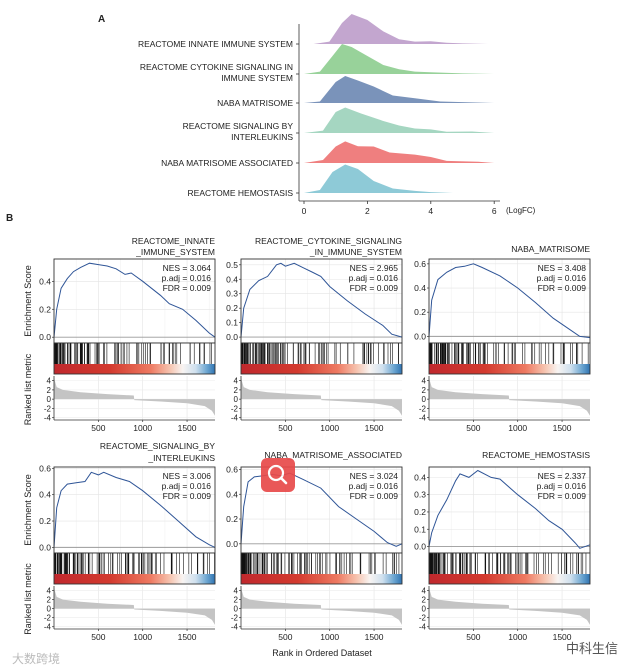 The height and width of the screenshot is (669, 631). I want to click on ridge-label: REACTOME HEMOSTASIS, so click(241, 193).